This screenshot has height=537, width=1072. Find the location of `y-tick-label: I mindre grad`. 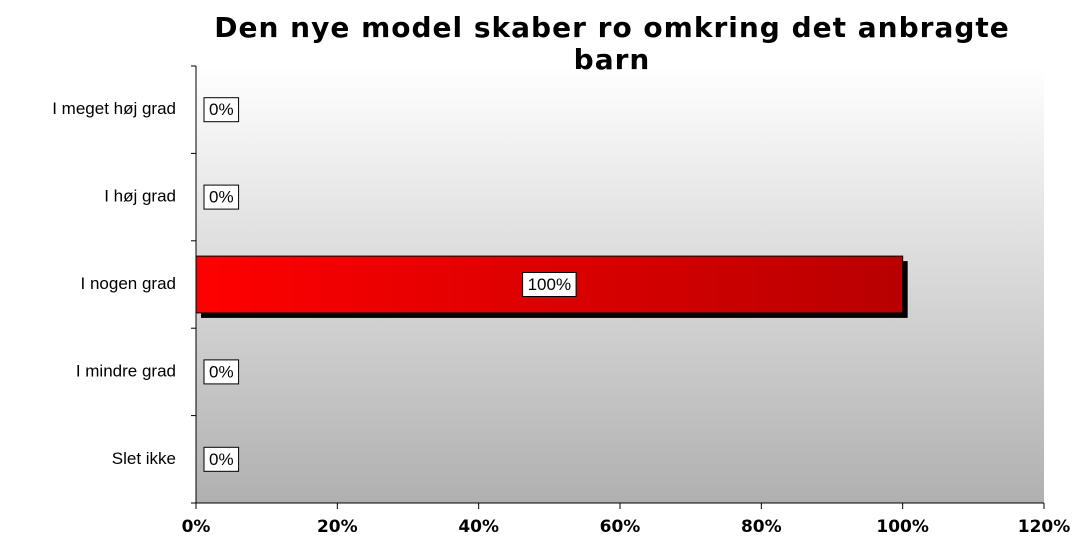

y-tick-label: I mindre grad is located at coordinates (126, 370).